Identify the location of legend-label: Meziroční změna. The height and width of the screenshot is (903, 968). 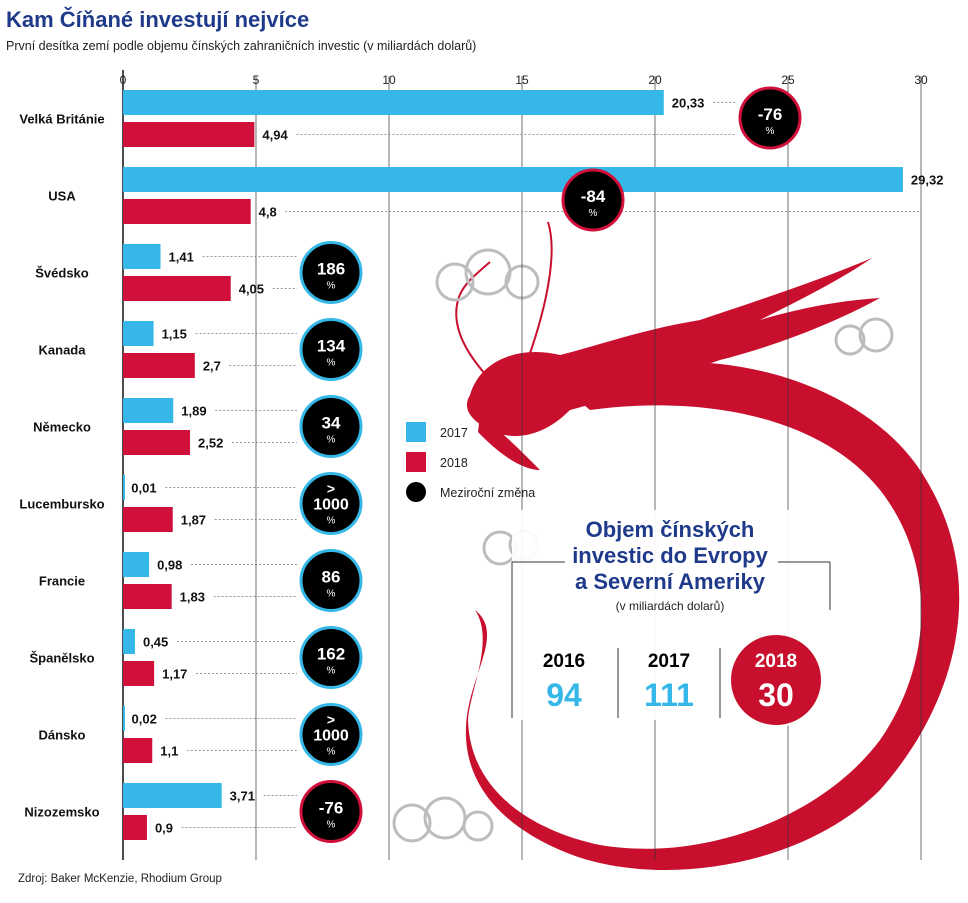
(487, 493).